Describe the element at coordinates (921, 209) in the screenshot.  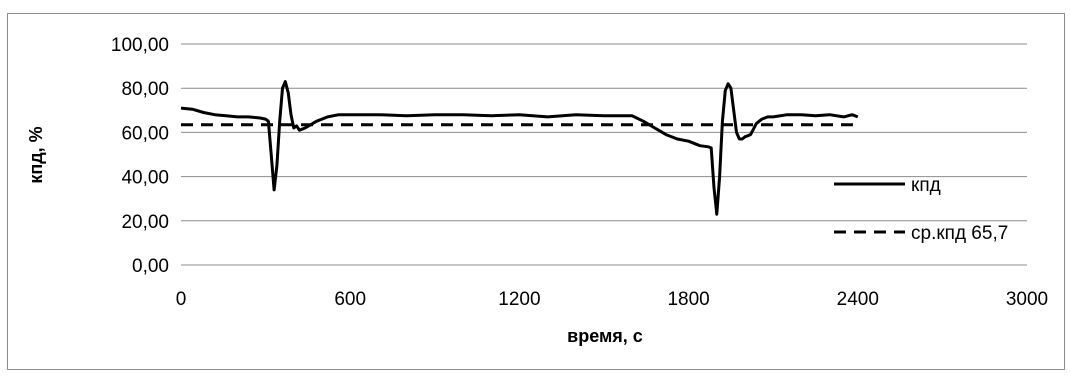
I see `legend: кпд ср.кпд 65,7` at that location.